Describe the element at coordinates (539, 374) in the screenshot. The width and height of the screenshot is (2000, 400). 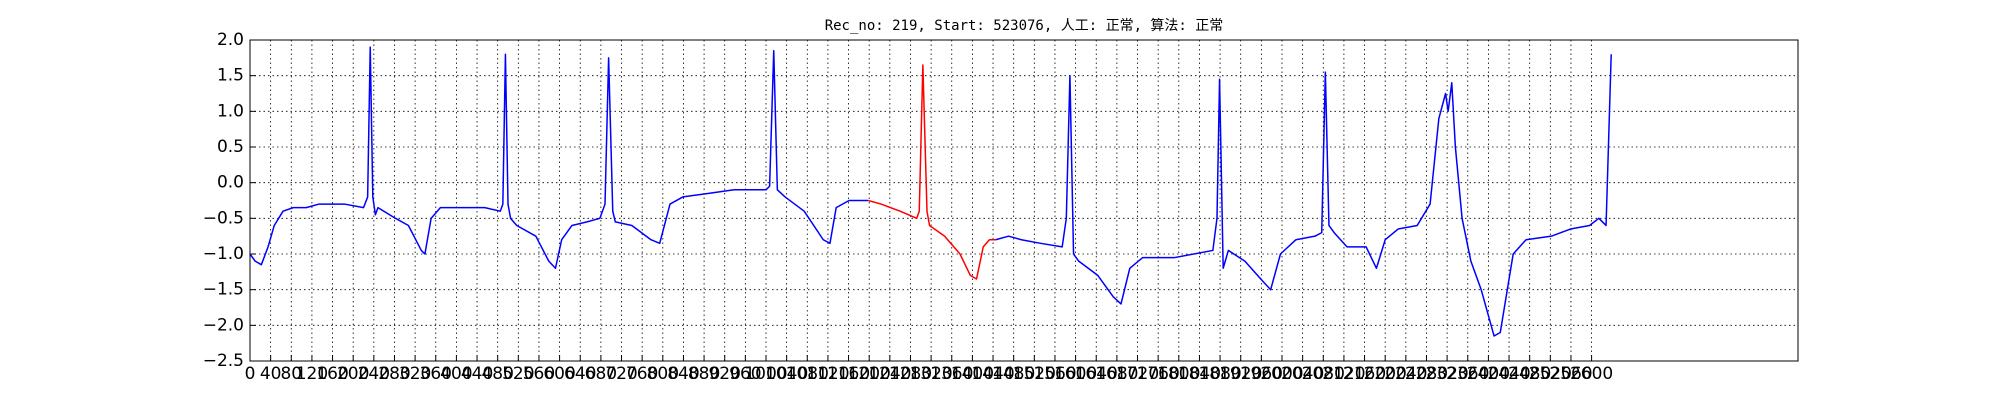
I see `x-tick-label: 560` at that location.